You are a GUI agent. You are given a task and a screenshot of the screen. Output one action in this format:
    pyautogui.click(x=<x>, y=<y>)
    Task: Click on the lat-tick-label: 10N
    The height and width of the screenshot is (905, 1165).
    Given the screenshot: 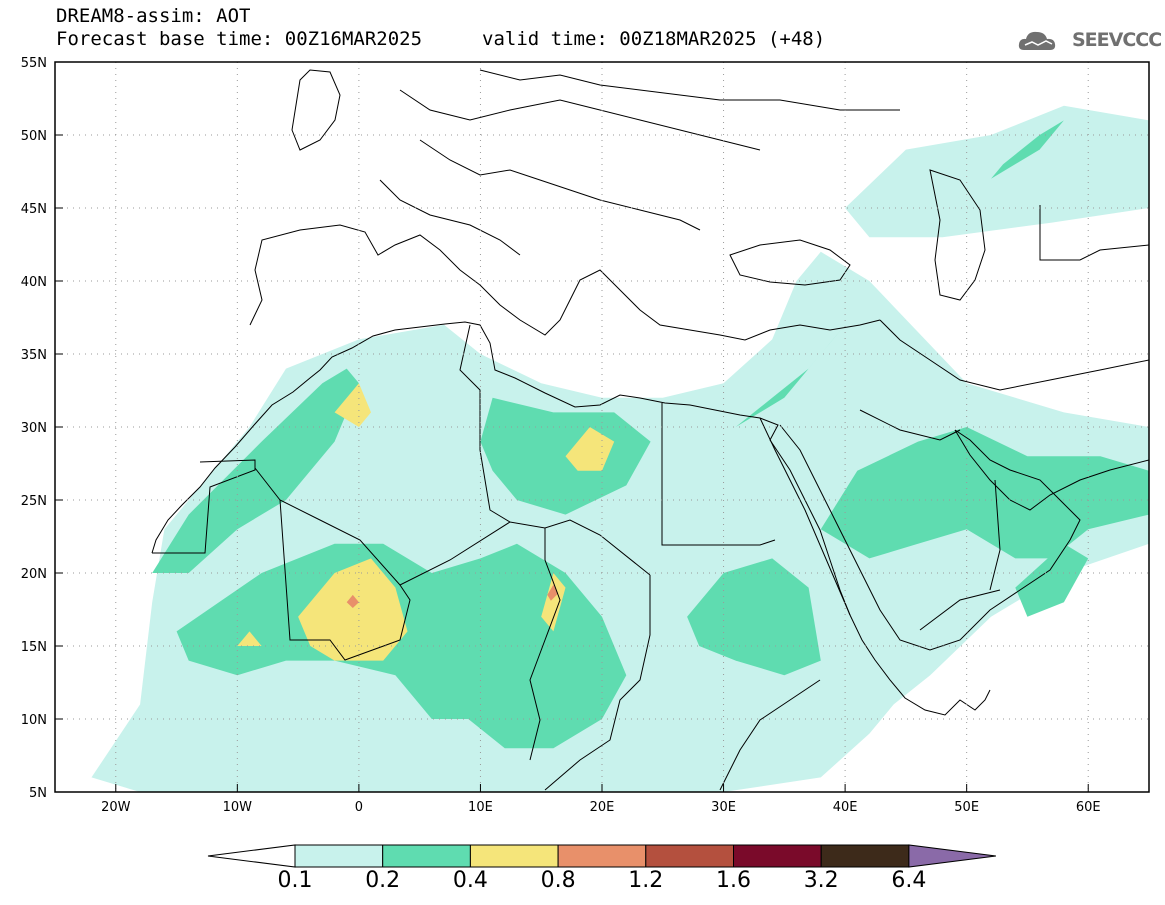 What is the action you would take?
    pyautogui.click(x=34, y=720)
    